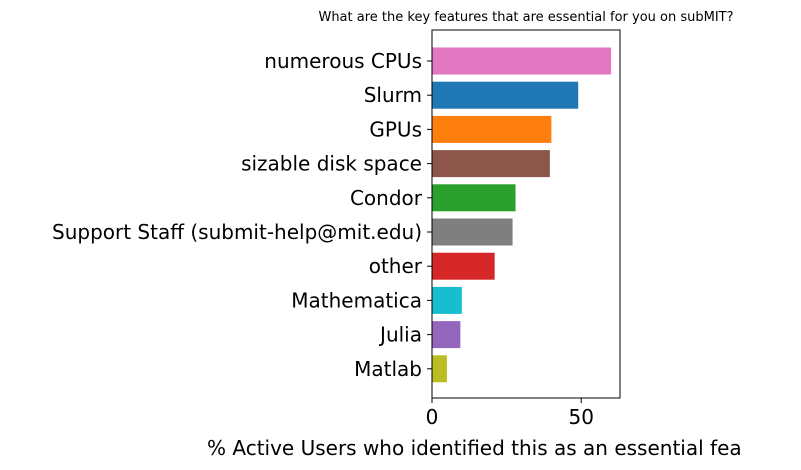 This screenshot has width=801, height=470. Describe the element at coordinates (388, 369) in the screenshot. I see `category-label: Matlab` at that location.